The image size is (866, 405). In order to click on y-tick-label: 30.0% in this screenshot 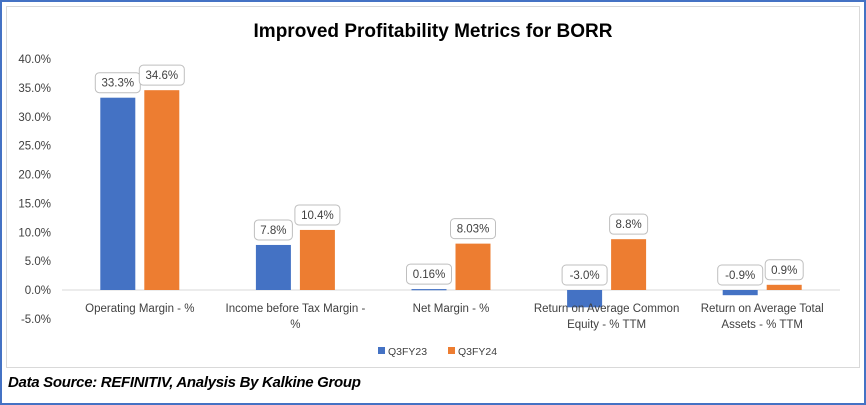, I will do `click(34, 118)`.